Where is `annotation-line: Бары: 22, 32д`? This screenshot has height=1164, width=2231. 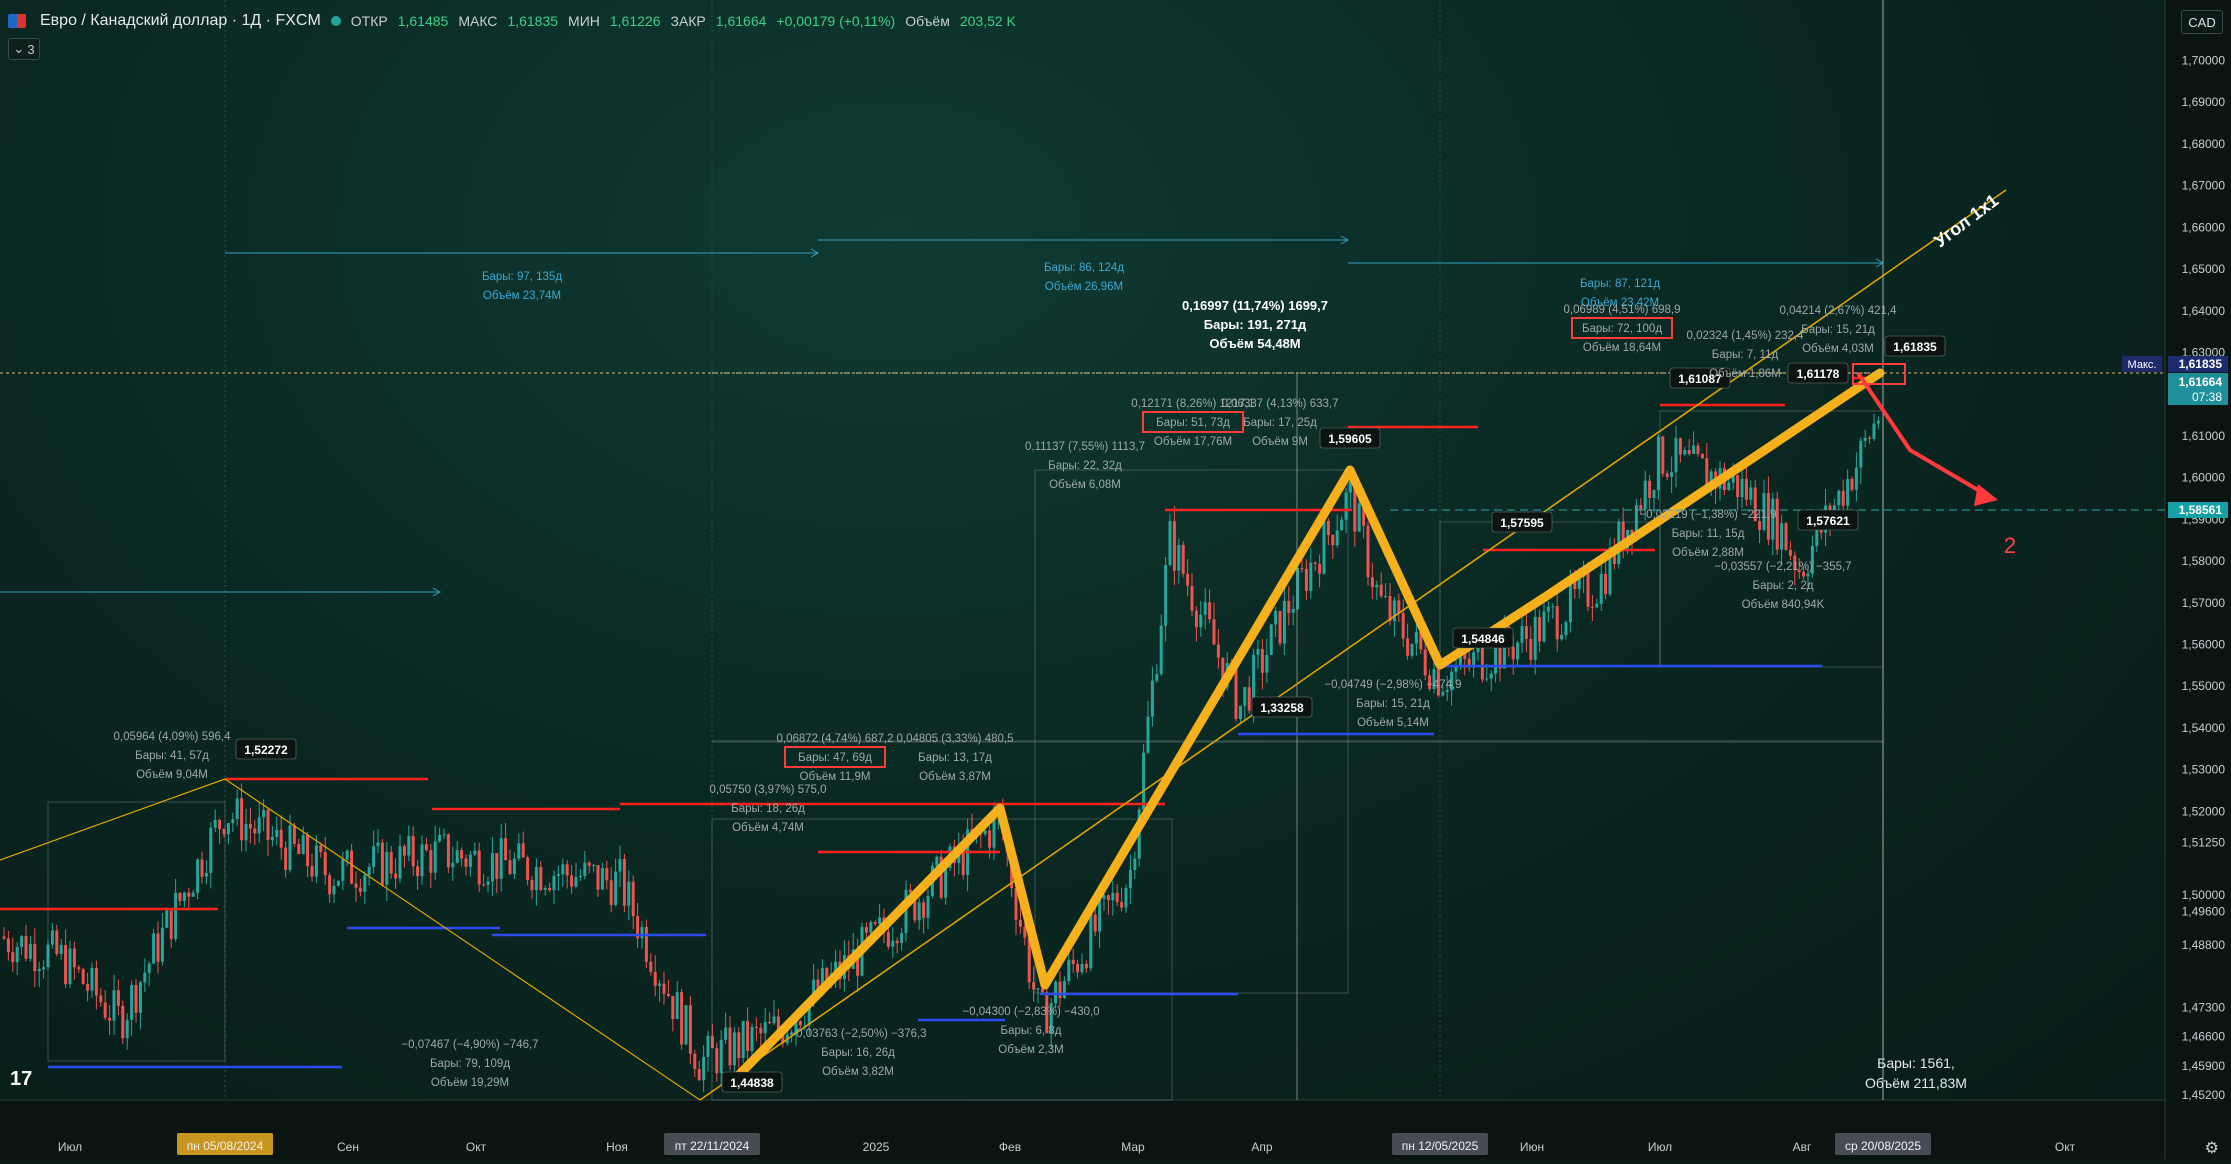 annotation-line: Бары: 22, 32д is located at coordinates (1085, 466).